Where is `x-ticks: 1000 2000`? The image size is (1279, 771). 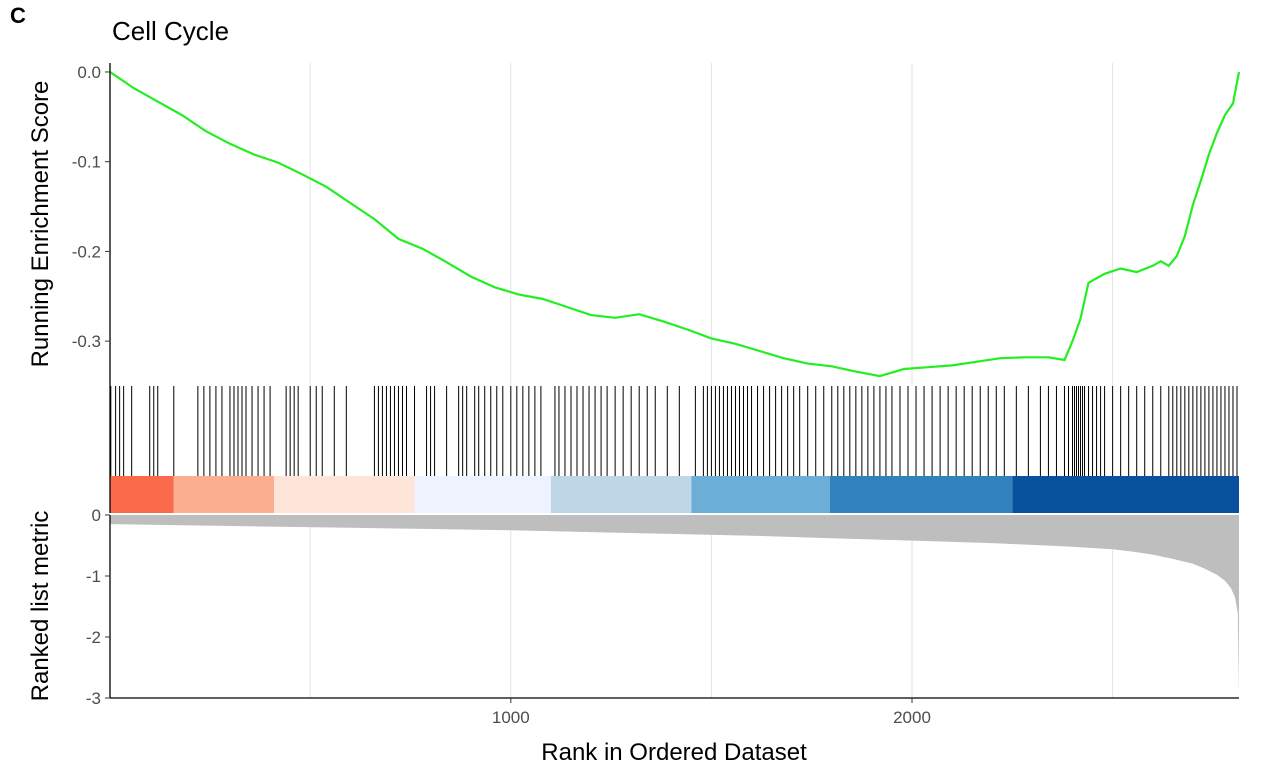 x-ticks: 1000 2000 is located at coordinates (711, 712).